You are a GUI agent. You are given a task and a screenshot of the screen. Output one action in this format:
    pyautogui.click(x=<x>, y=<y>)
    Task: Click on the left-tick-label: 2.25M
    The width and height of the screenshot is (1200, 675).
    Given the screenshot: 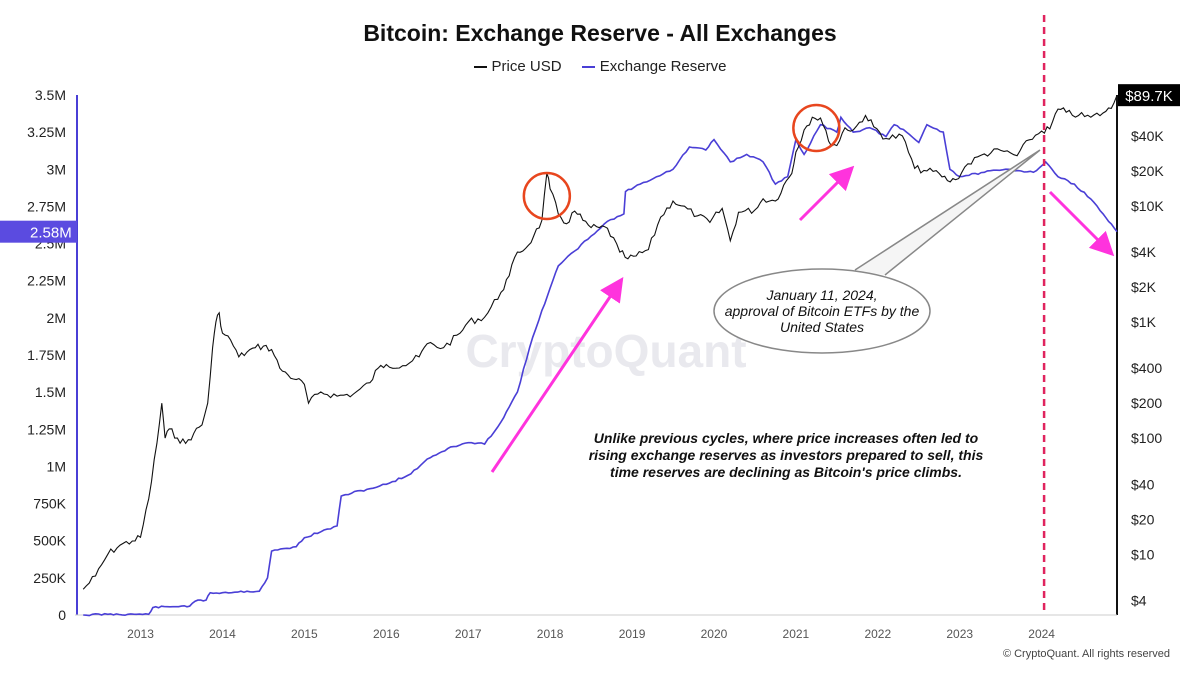 What is the action you would take?
    pyautogui.click(x=46, y=281)
    